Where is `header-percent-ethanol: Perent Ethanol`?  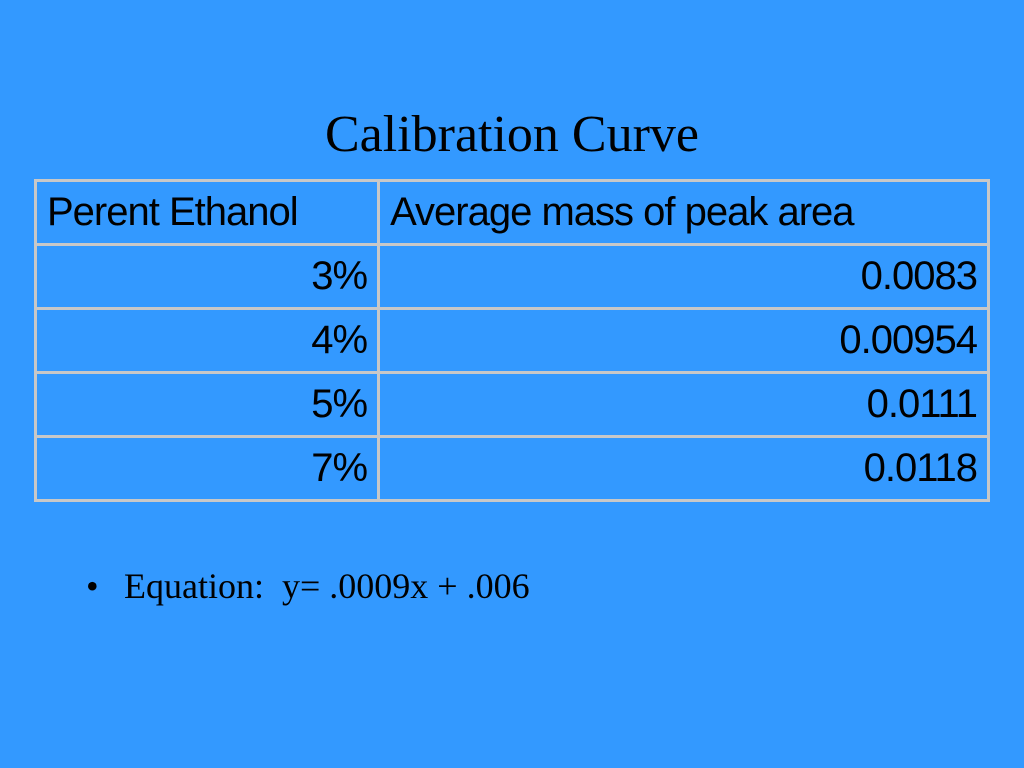 header-percent-ethanol: Perent Ethanol is located at coordinates (207, 212).